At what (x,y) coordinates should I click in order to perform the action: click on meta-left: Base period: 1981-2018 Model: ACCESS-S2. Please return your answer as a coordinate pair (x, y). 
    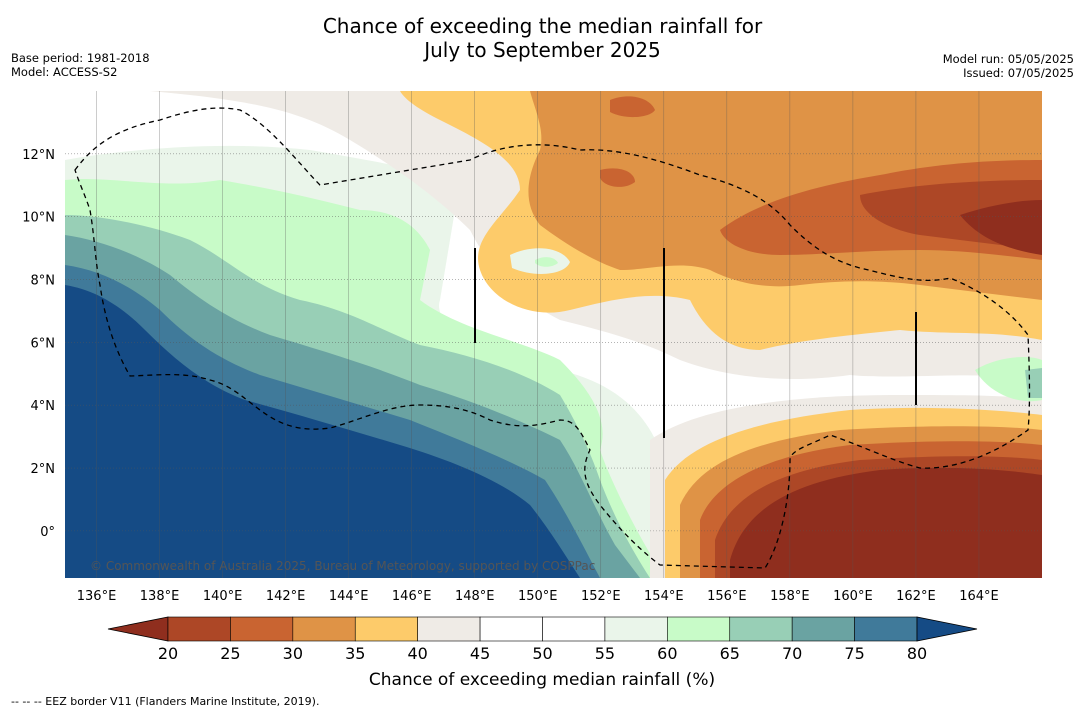
    Looking at the image, I should click on (80, 65).